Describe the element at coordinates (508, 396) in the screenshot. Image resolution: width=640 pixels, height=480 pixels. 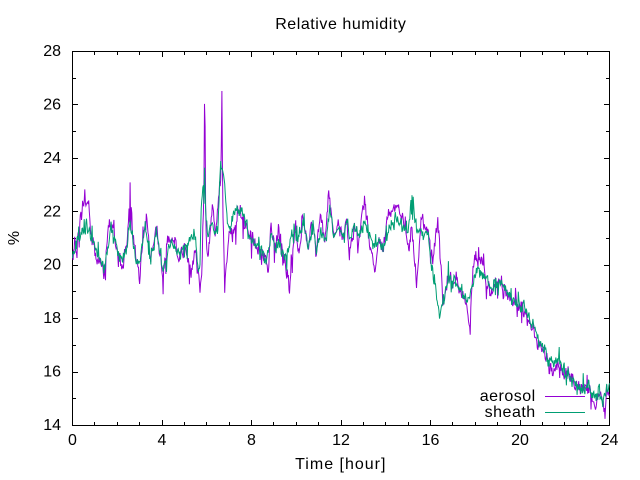
I see `svg-text: aerosol` at that location.